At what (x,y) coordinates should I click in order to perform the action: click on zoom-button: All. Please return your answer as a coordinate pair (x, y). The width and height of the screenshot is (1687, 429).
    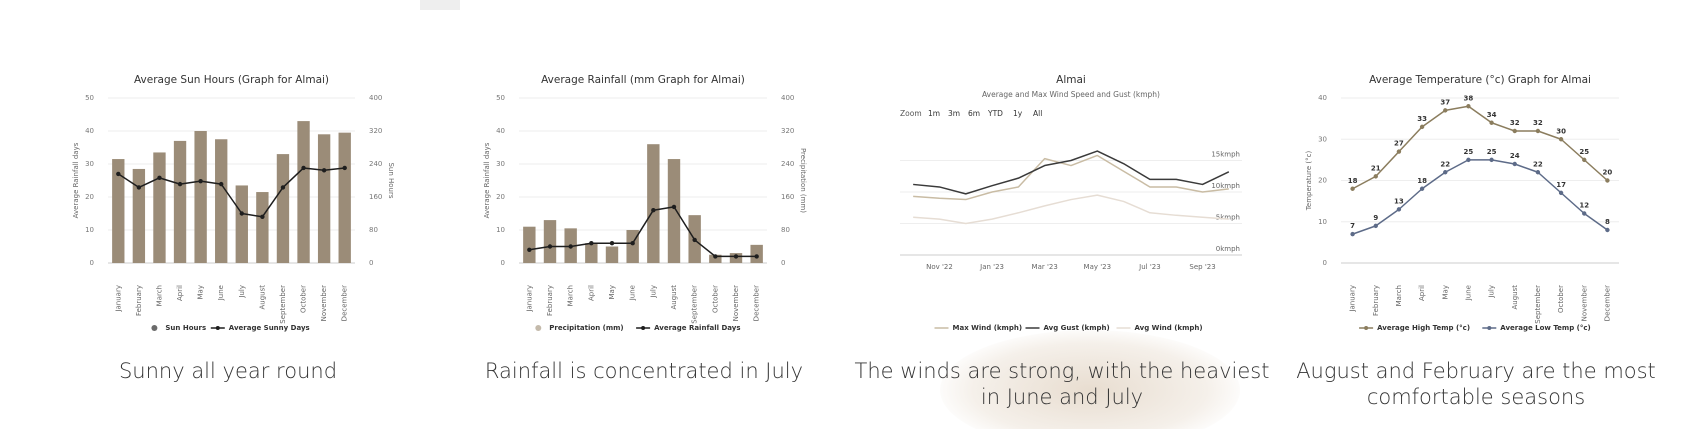
    Looking at the image, I should click on (1037, 113).